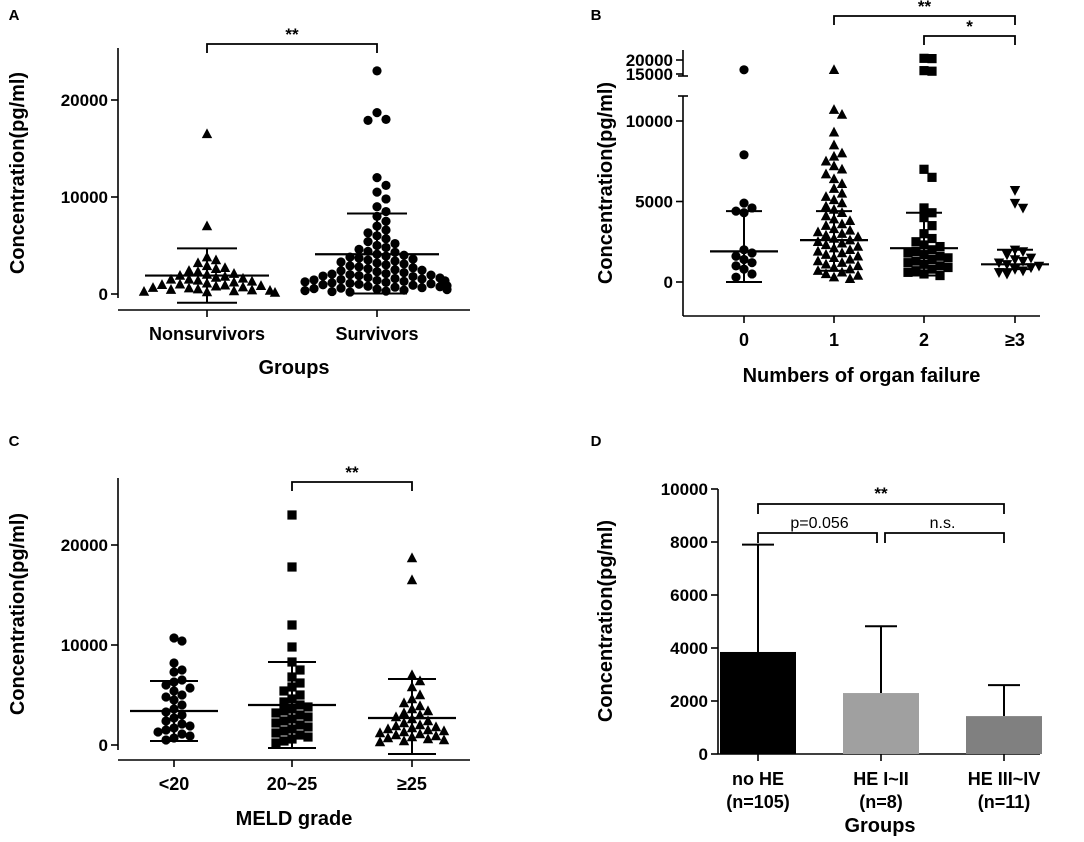  I want to click on x-category-label: ≥25, so click(412, 784).